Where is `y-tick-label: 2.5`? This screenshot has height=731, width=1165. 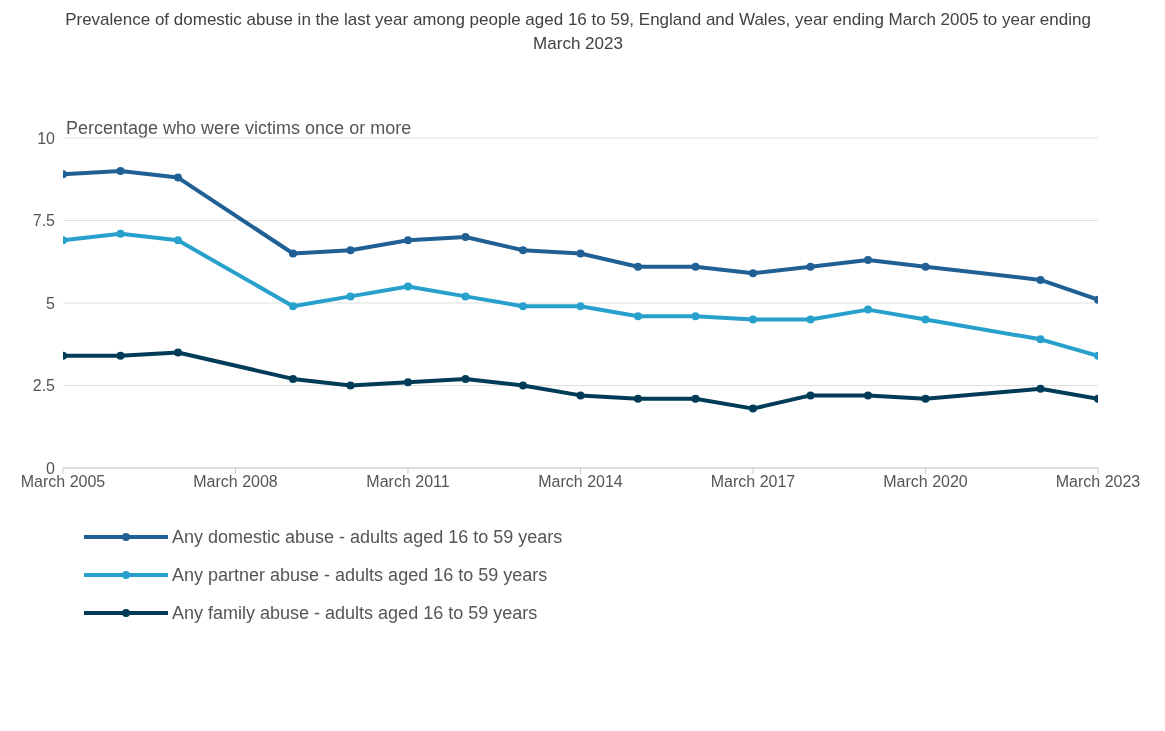 y-tick-label: 2.5 is located at coordinates (44, 386).